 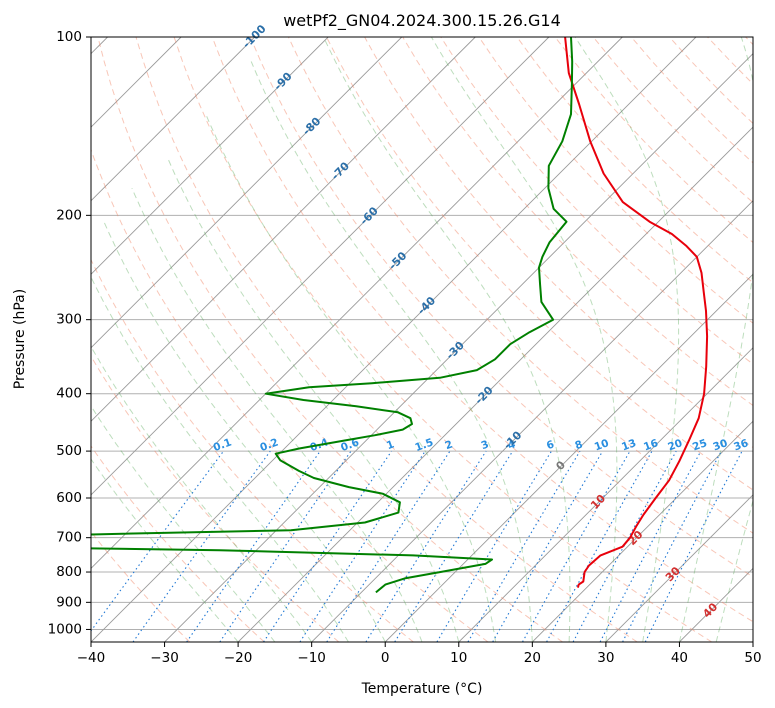 I want to click on mixing-ratio-label: 16, so click(x=651, y=445).